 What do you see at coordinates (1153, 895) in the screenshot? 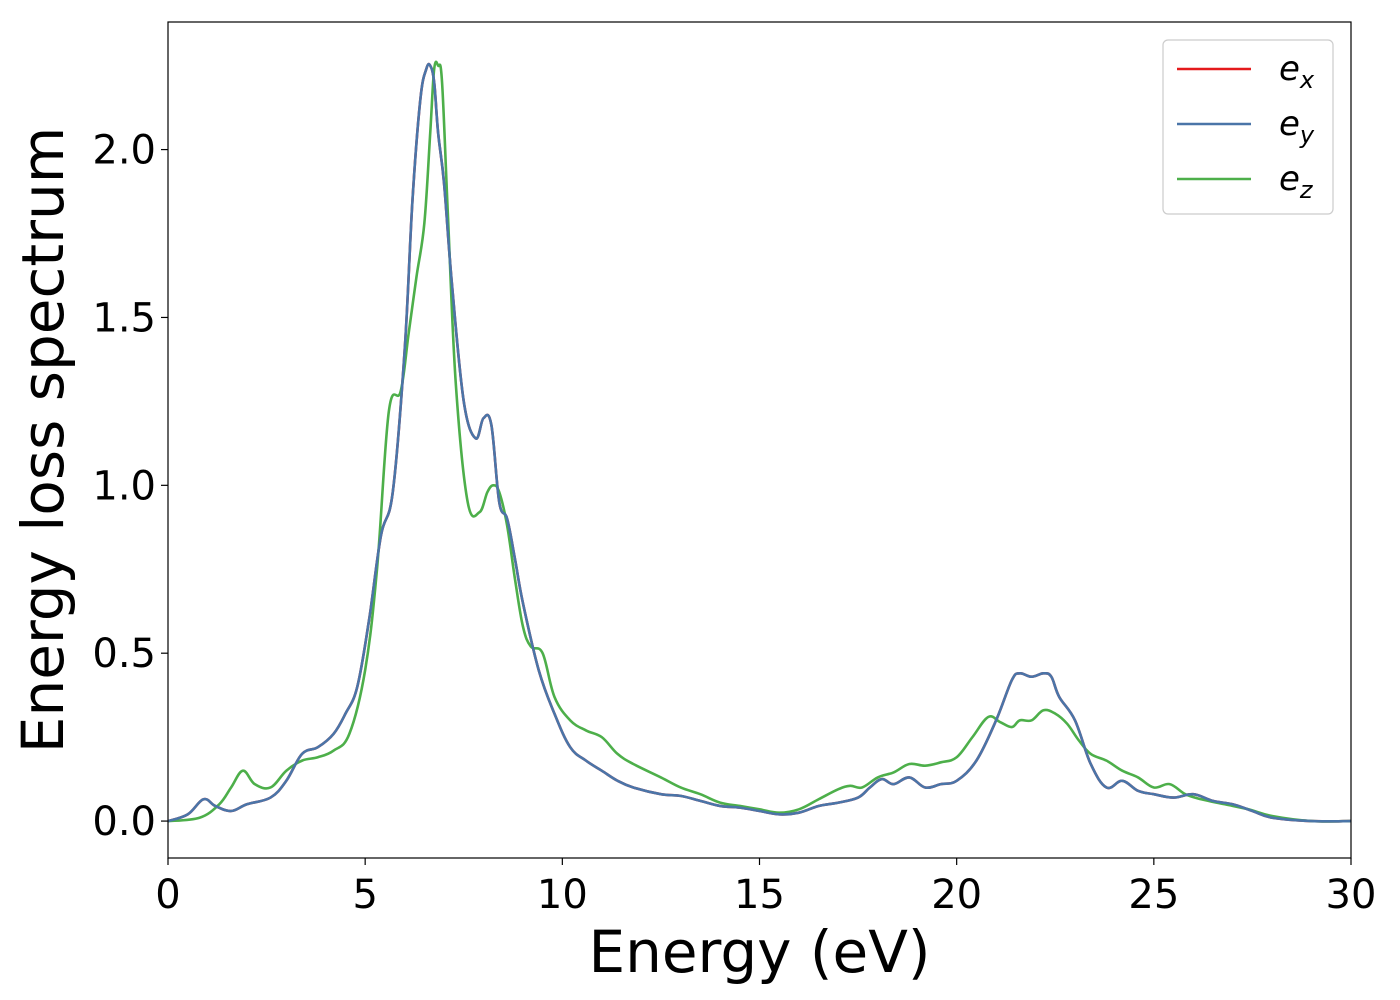
I see `x-tick-label: 25` at bounding box center [1153, 895].